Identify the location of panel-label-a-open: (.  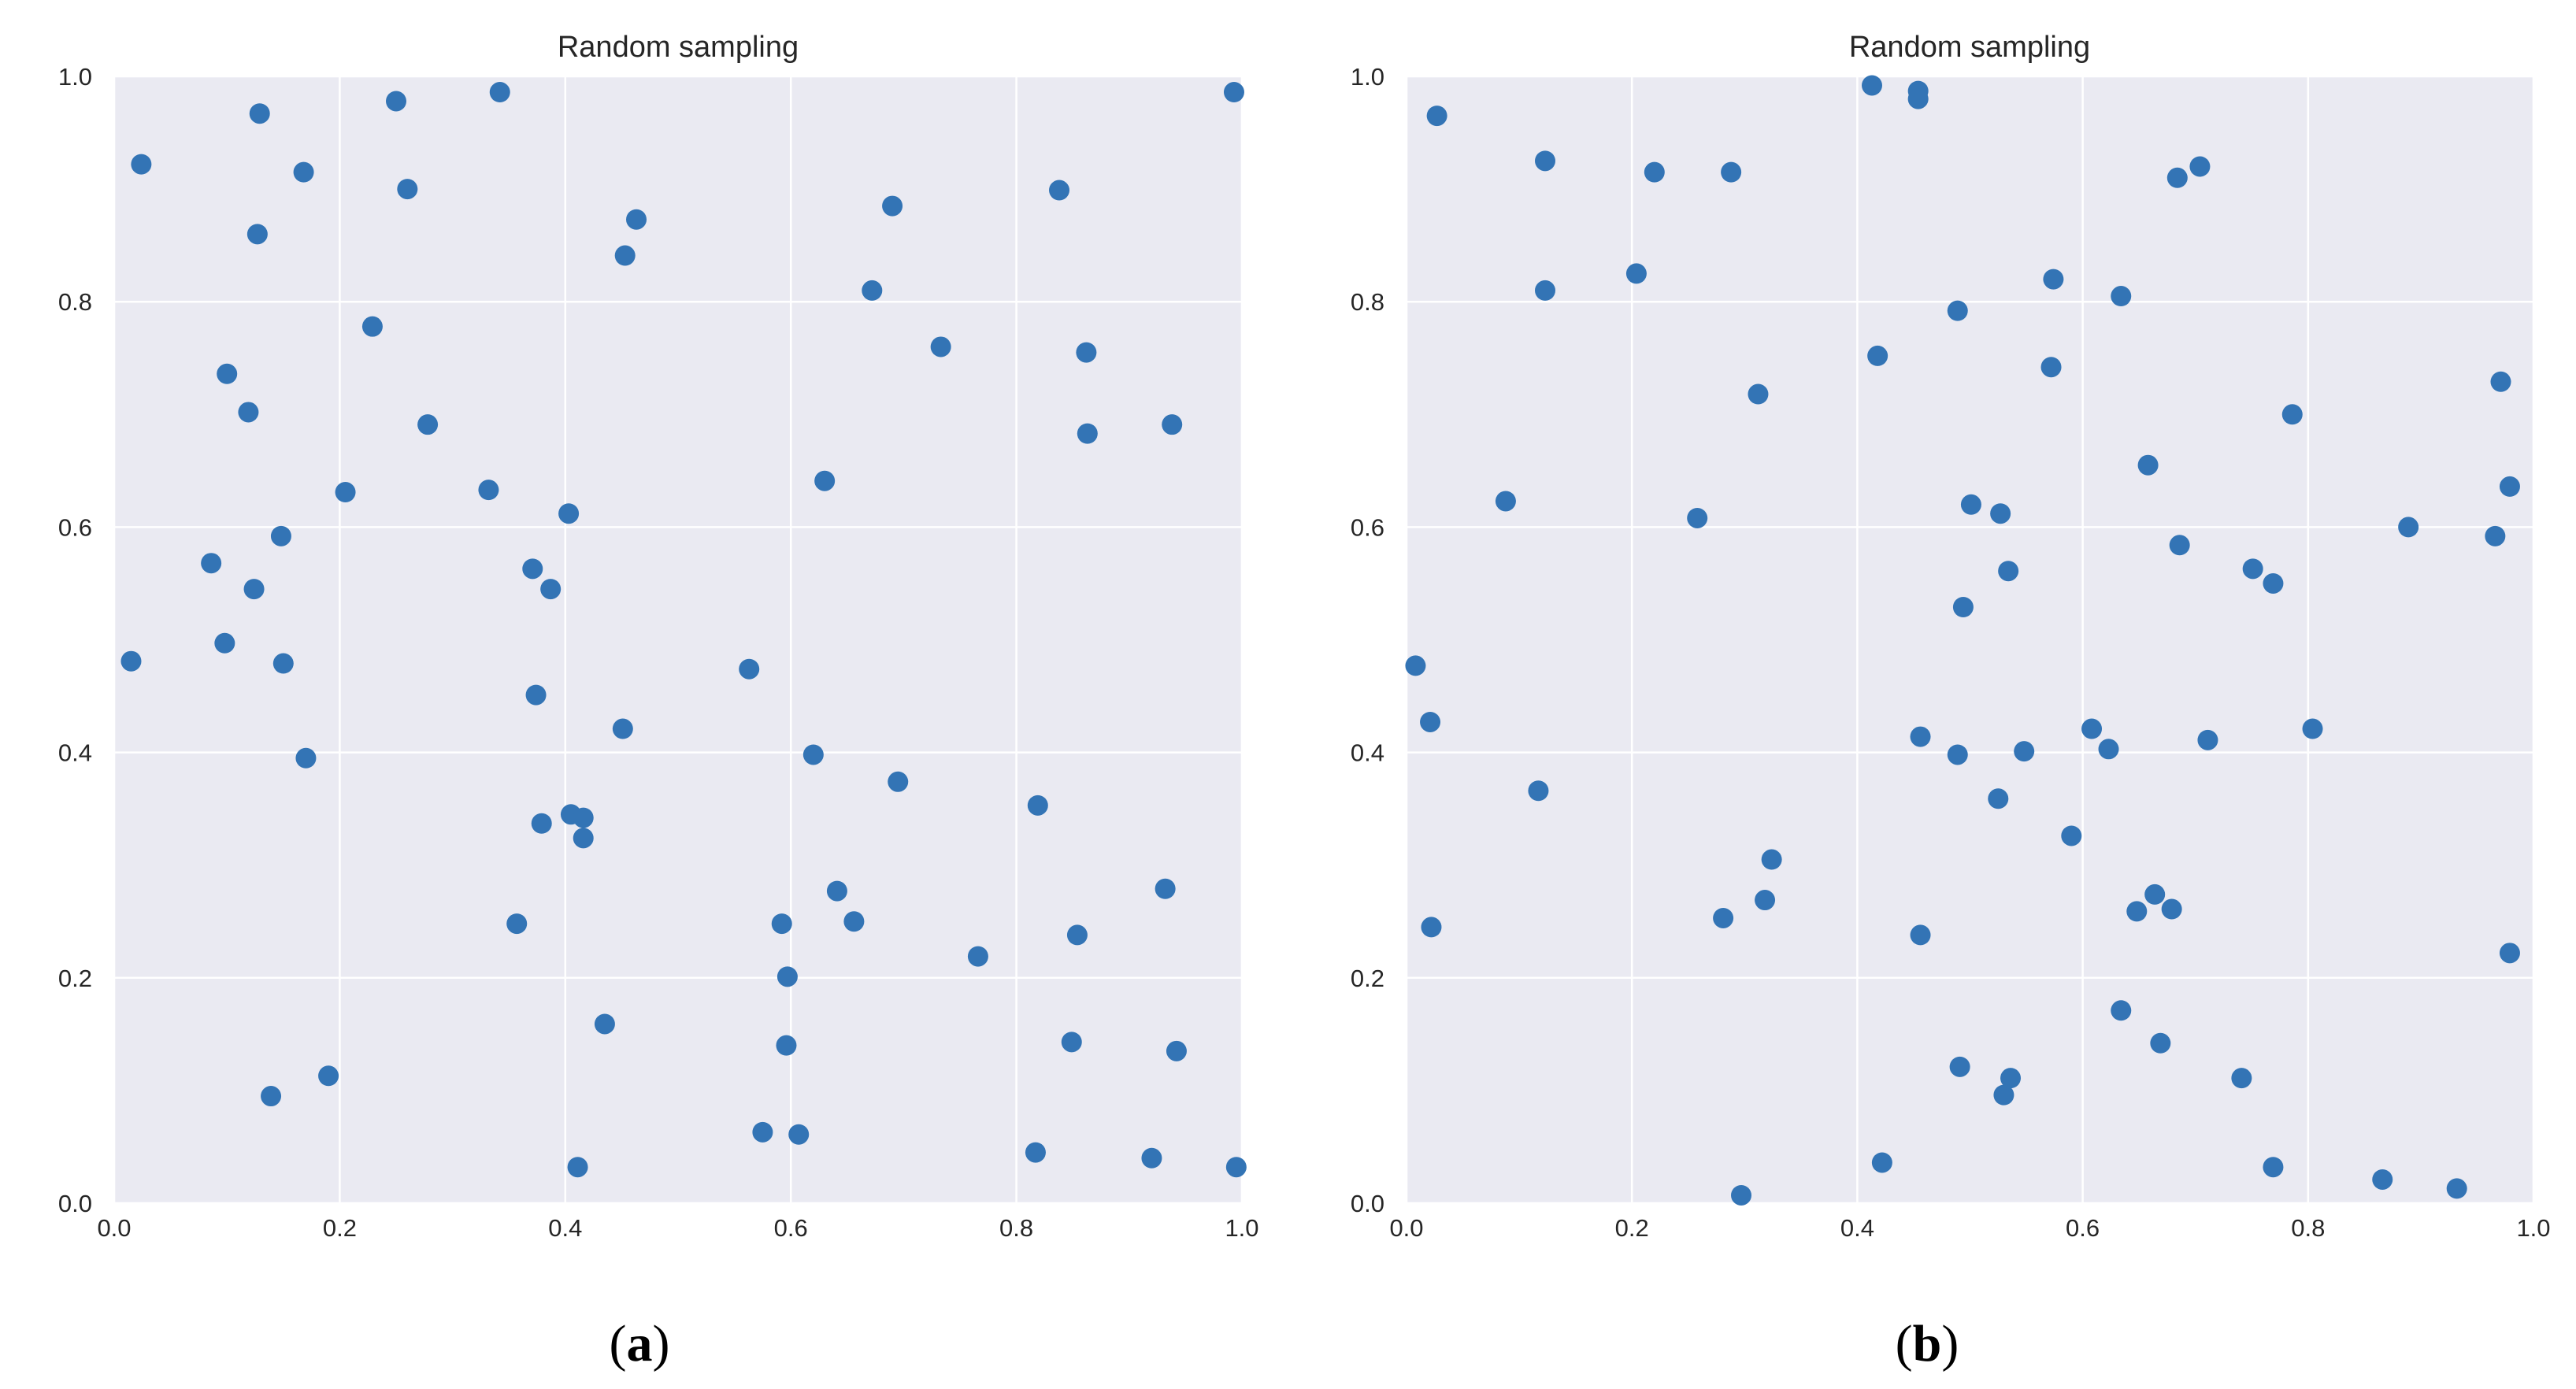
(618, 1343).